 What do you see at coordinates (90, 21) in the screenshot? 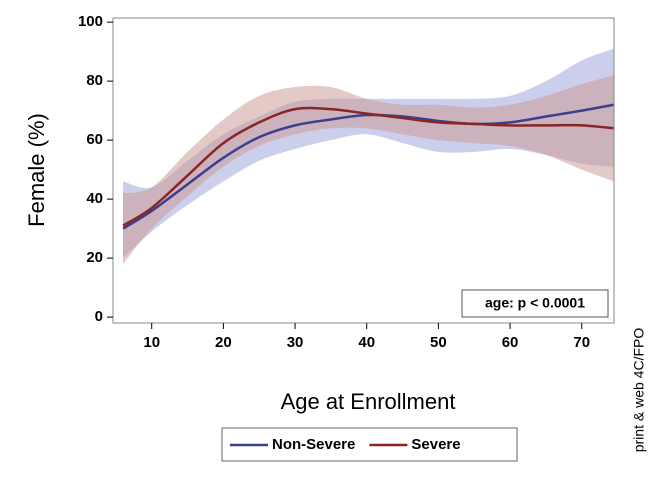
I see `y-tick-label: 100` at bounding box center [90, 21].